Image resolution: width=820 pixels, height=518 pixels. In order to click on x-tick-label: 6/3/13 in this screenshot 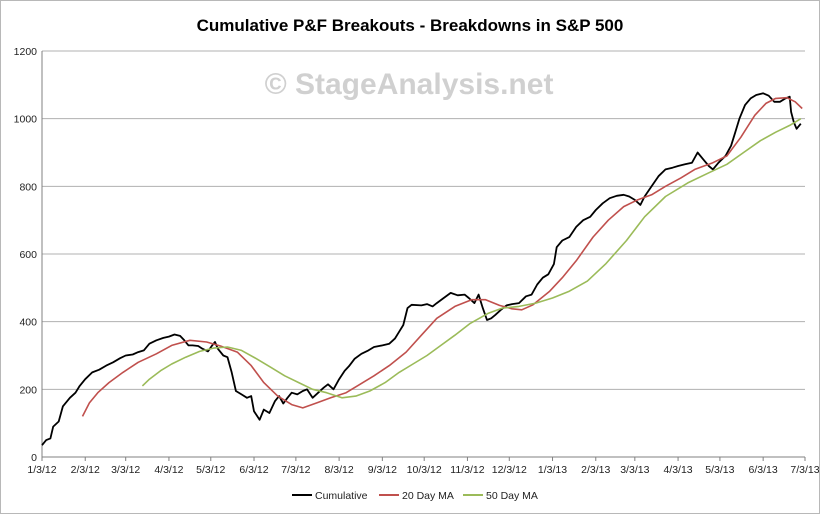, I will do `click(763, 470)`.